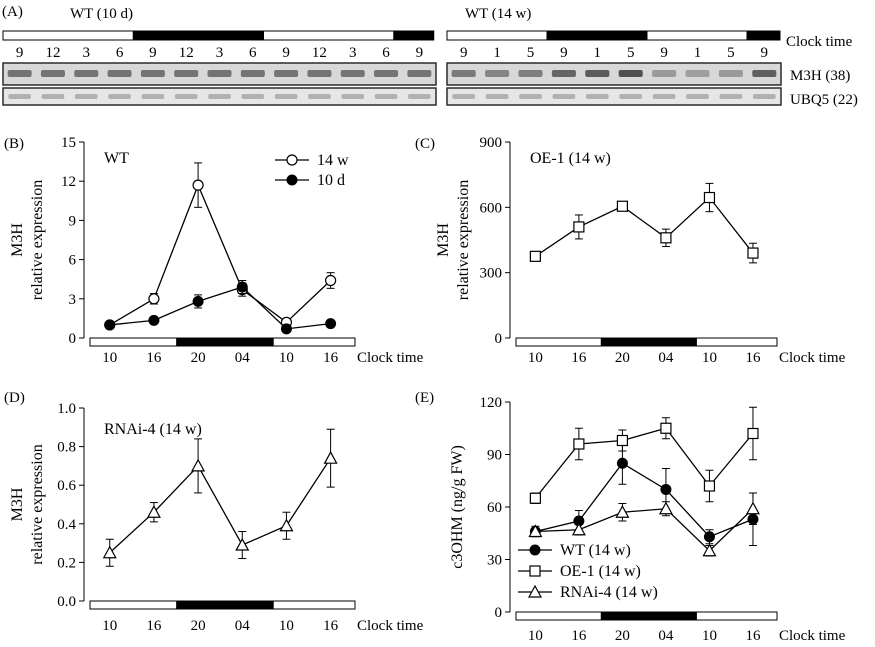  I want to click on y-tick-label: 60, so click(494, 508).